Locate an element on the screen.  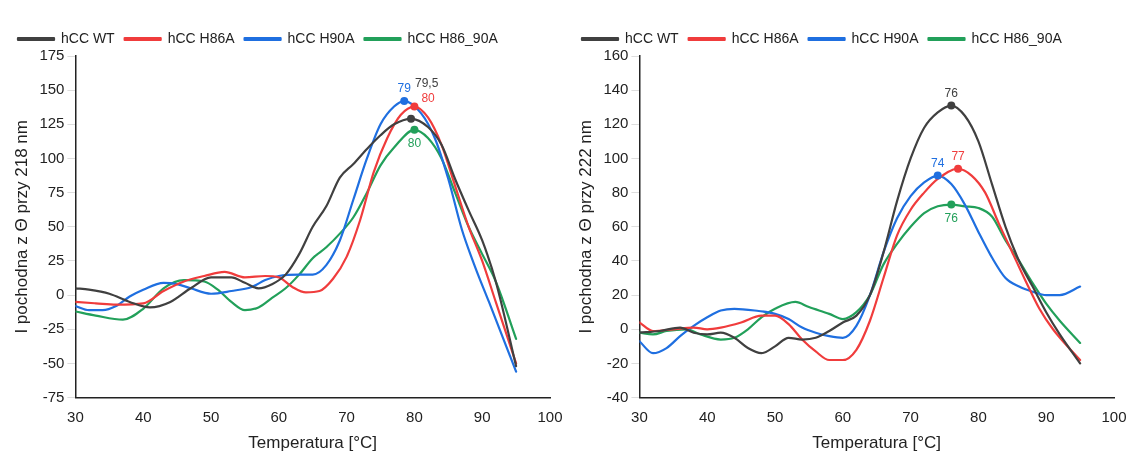
y-axis-title: I pochodna z Θ przy 222 nm is located at coordinates (585, 227).